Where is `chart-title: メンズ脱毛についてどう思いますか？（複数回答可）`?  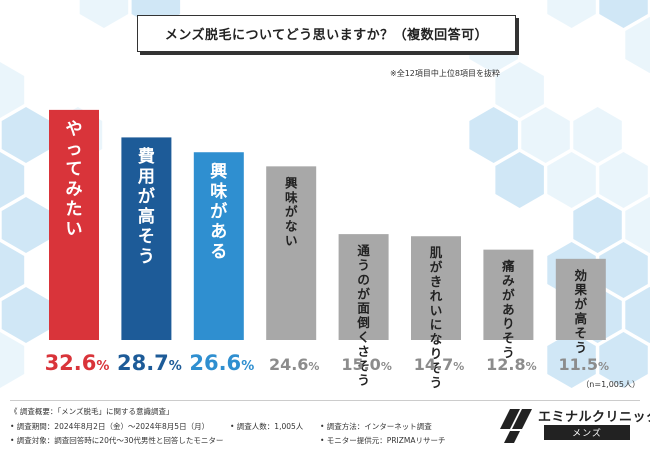
chart-title: メンズ脱毛についてどう思いますか？（複数回答可） is located at coordinates (326, 33).